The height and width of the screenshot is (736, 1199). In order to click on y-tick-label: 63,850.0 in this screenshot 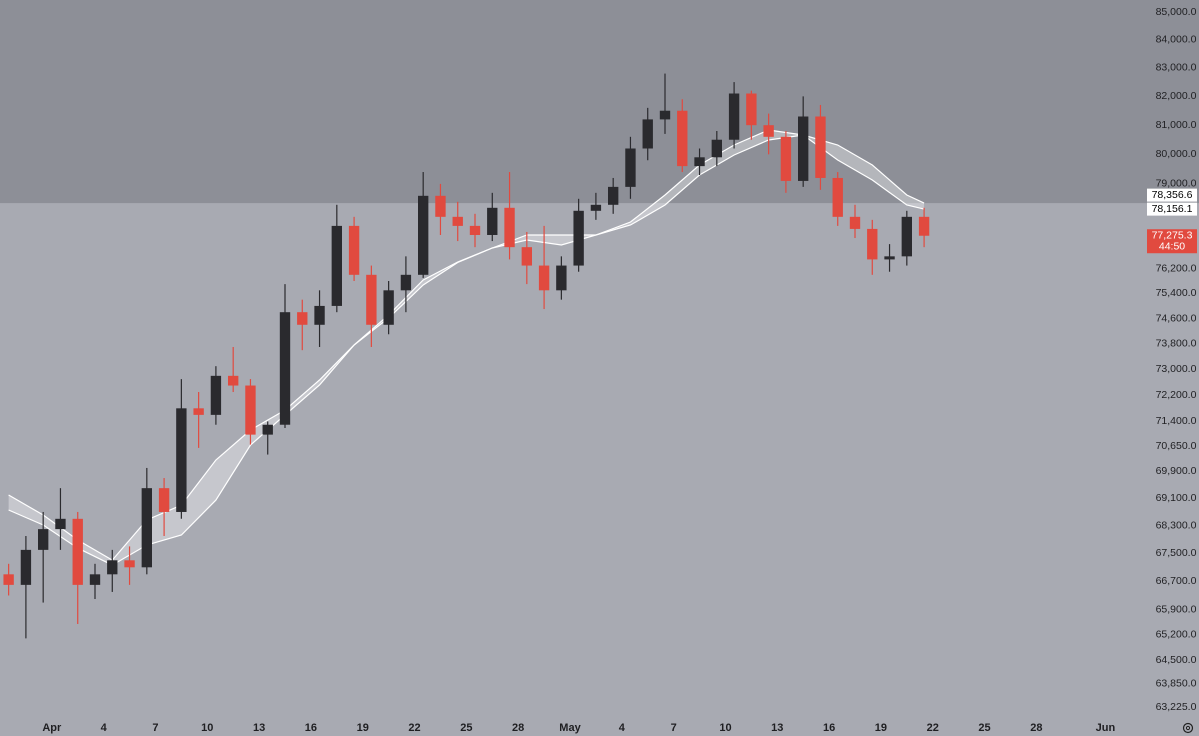, I will do `click(1176, 684)`.